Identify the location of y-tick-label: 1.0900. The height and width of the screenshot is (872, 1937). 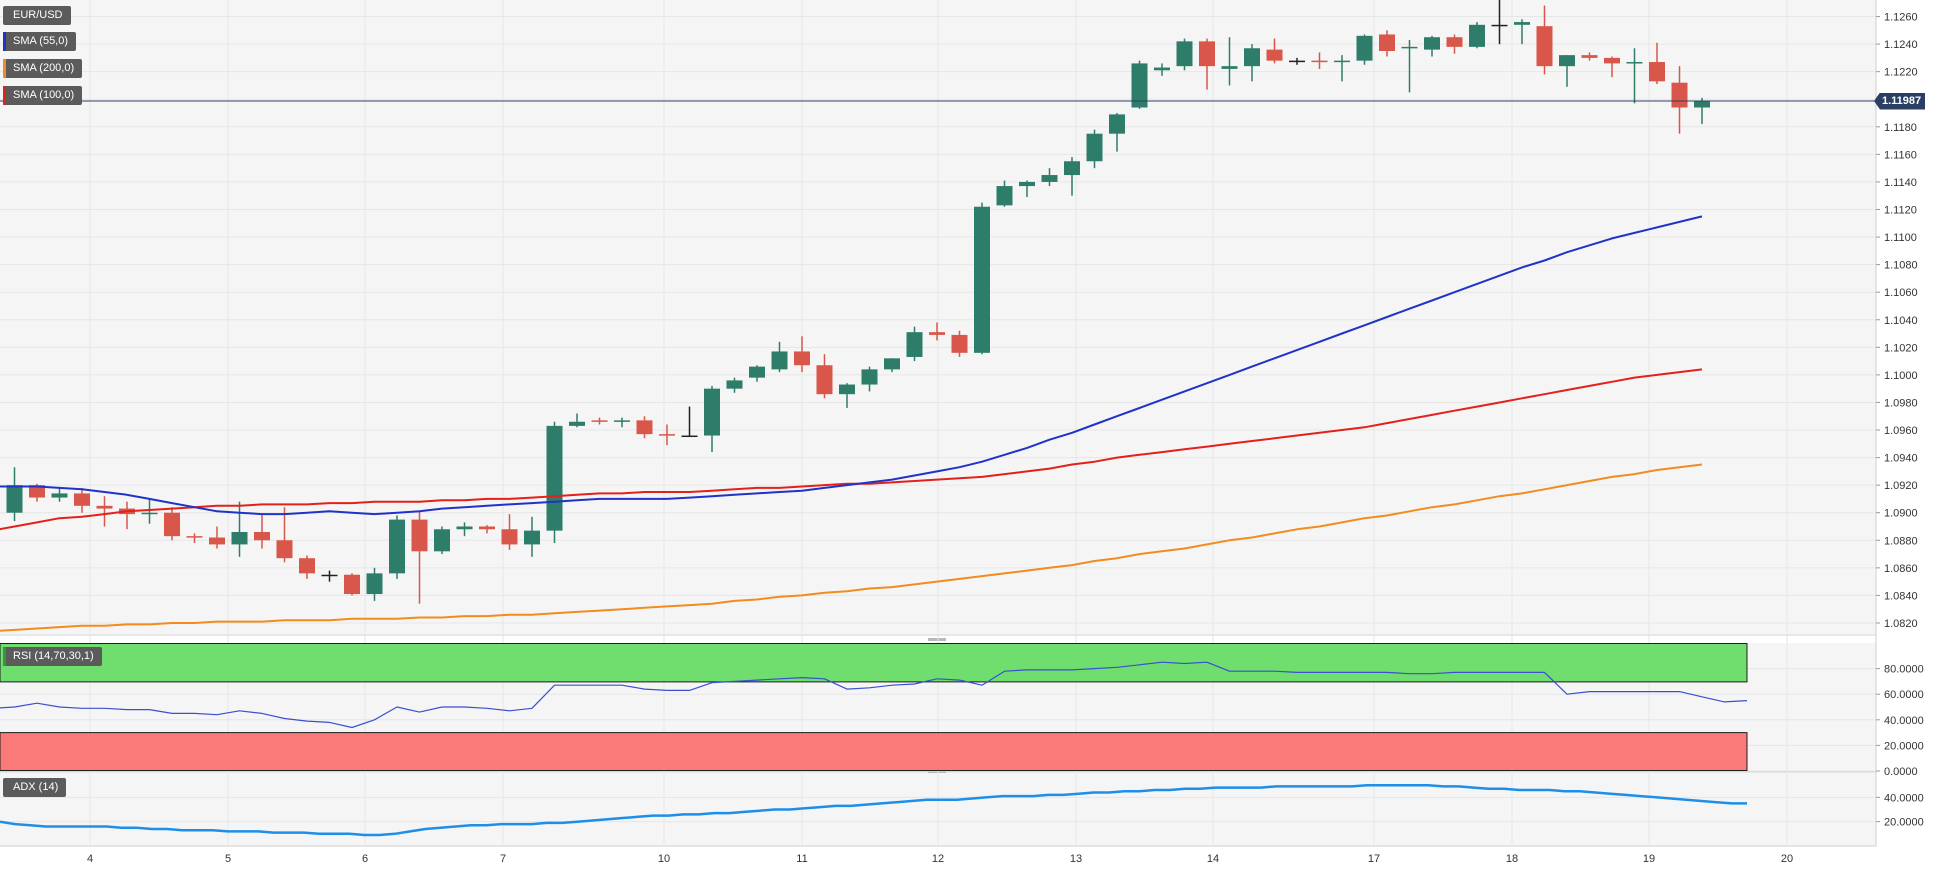
(1901, 514).